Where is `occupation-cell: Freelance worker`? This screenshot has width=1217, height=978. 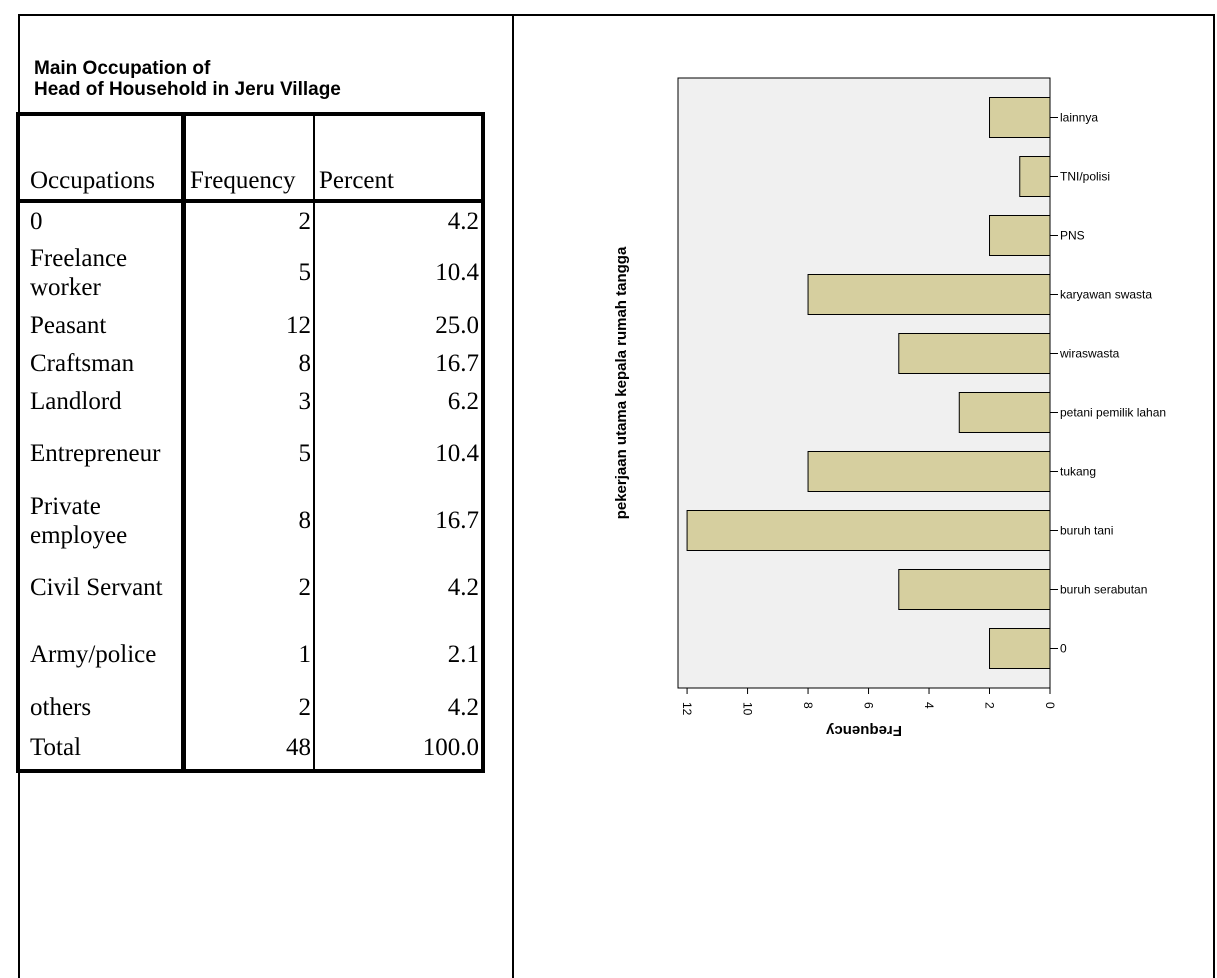 occupation-cell: Freelance worker is located at coordinates (102, 272).